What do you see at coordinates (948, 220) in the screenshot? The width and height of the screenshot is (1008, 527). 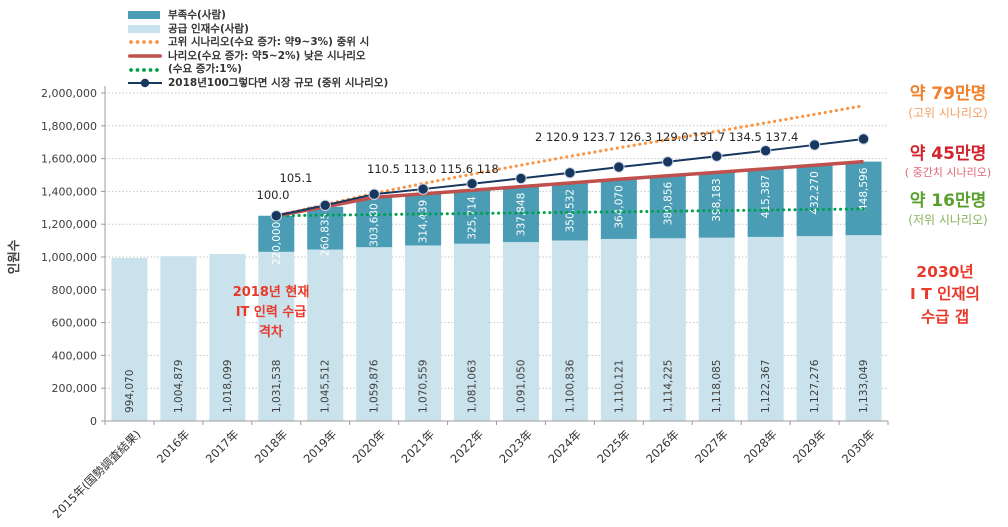 I see `annotation-low-scenario-label: (저위 시나리오)` at bounding box center [948, 220].